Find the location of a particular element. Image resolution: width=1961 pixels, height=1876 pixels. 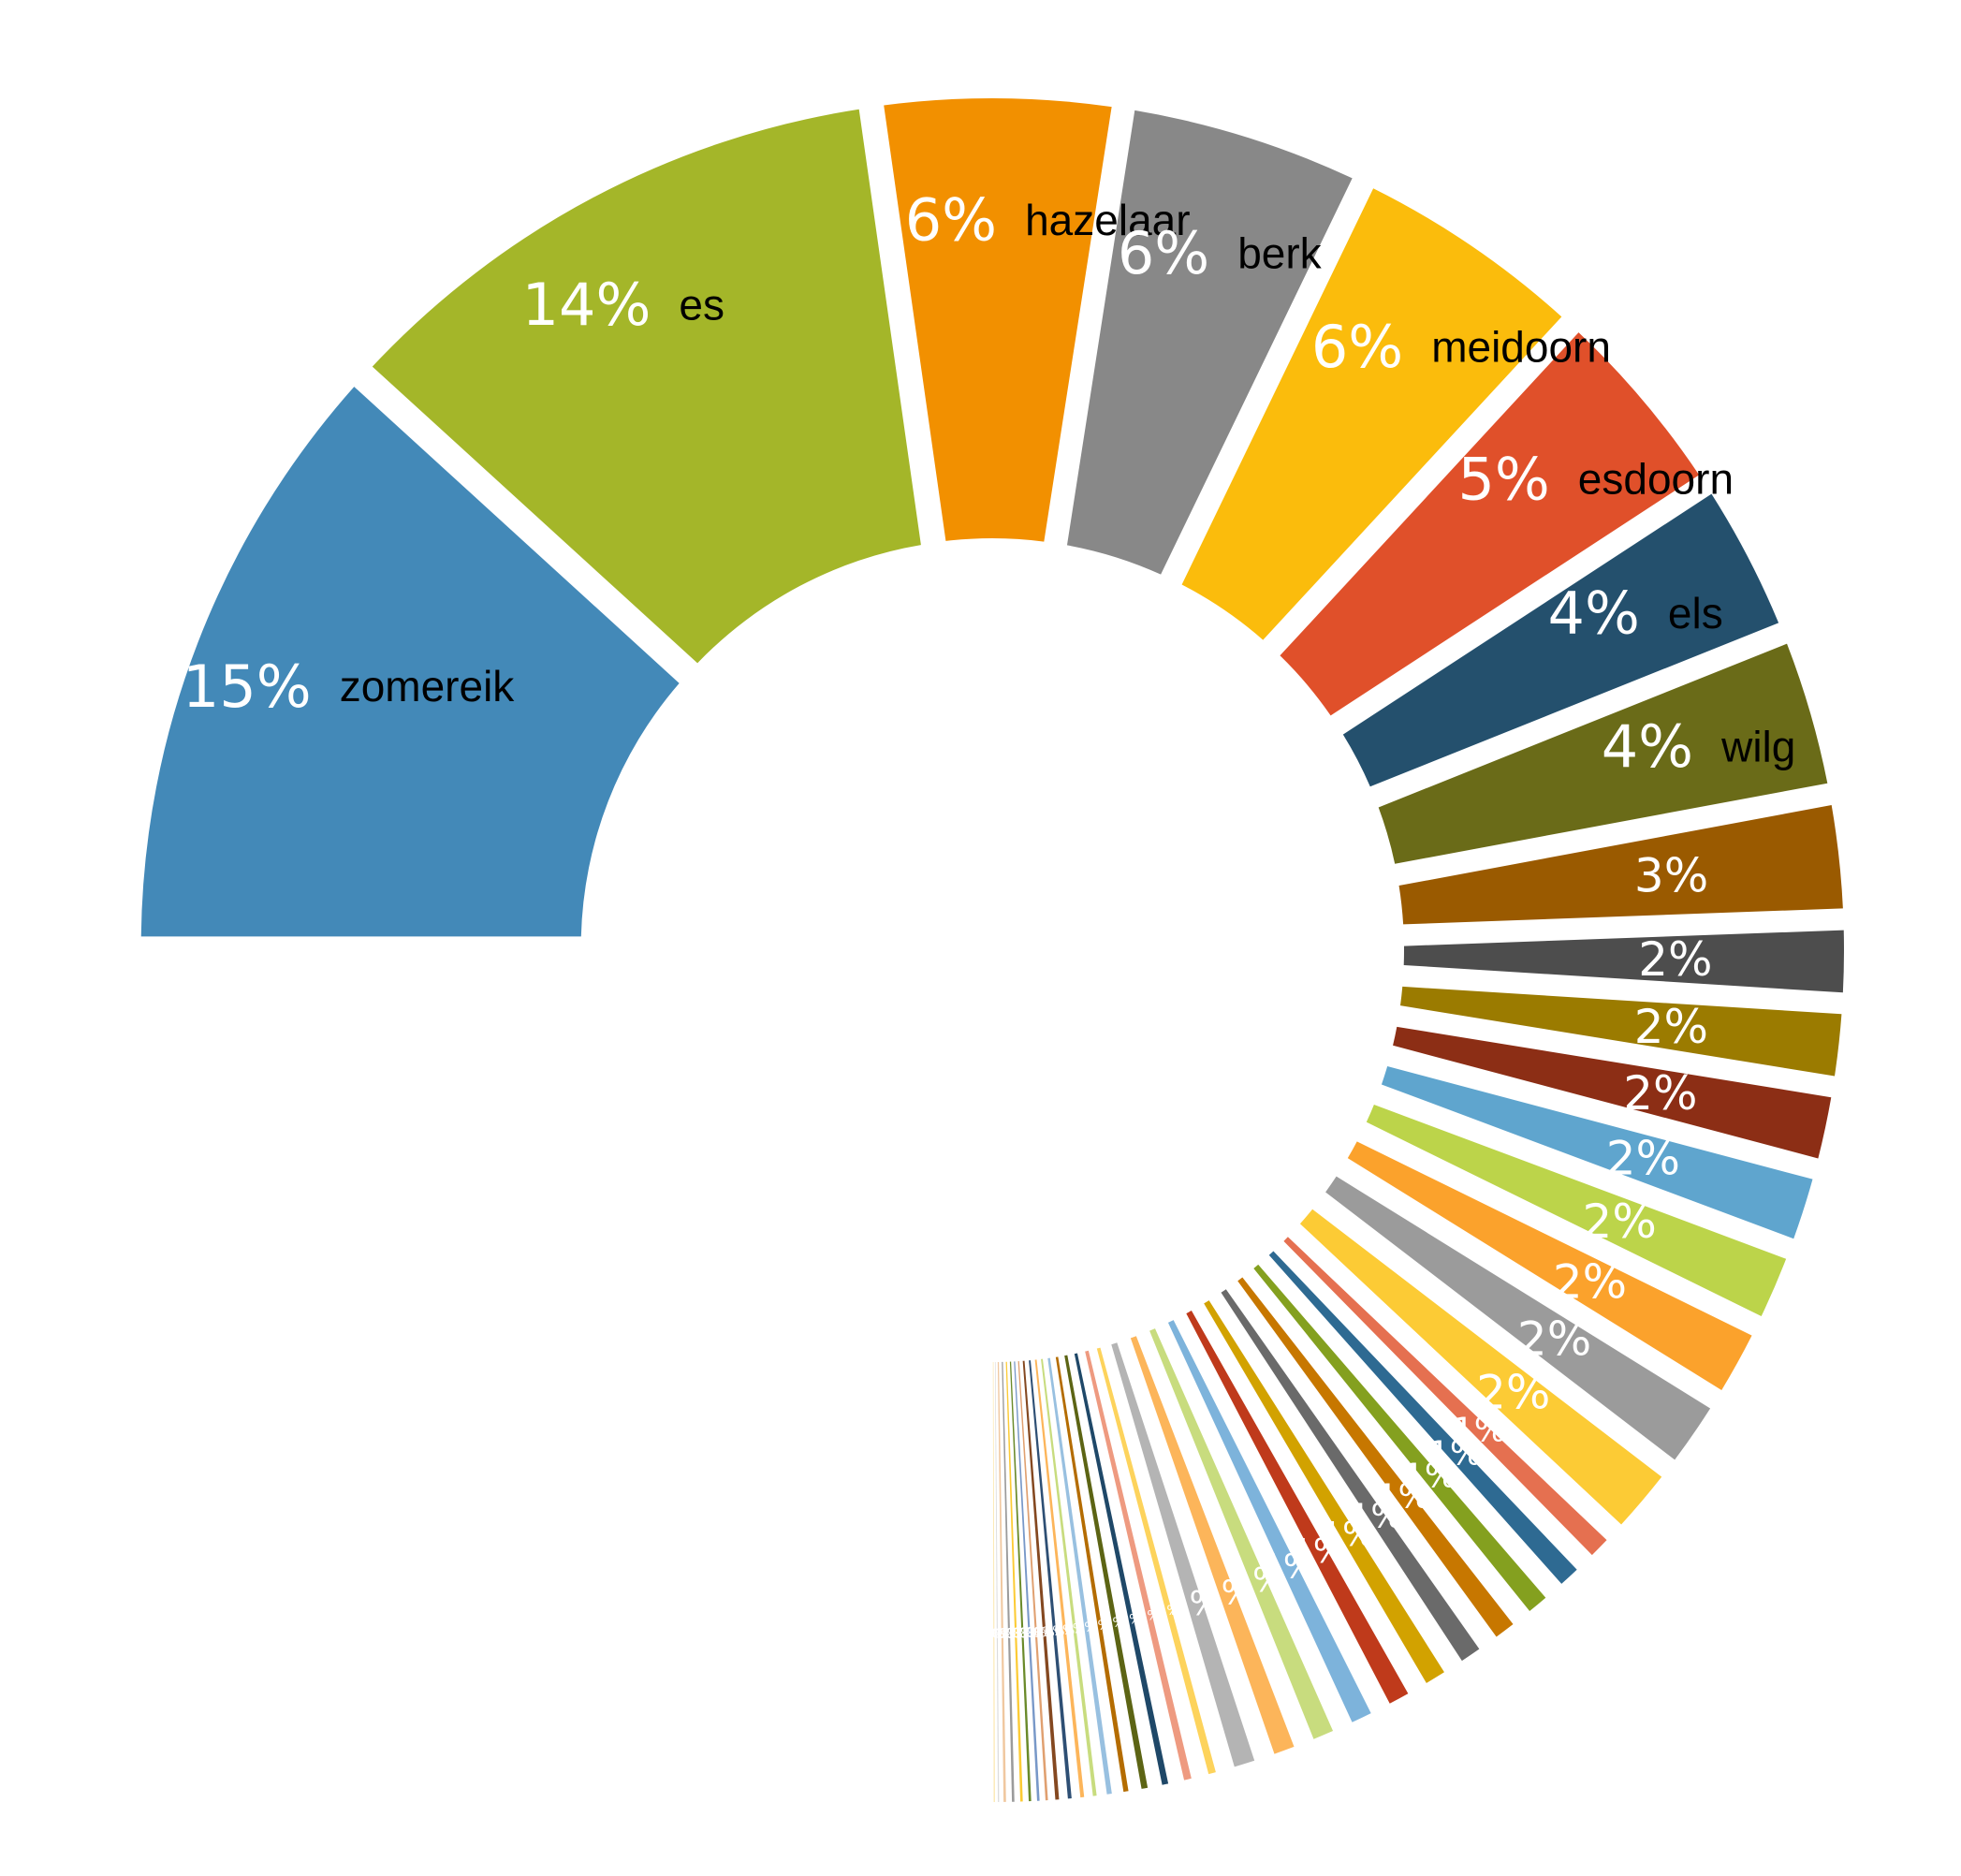

slice-wilg is located at coordinates (1603, 753).